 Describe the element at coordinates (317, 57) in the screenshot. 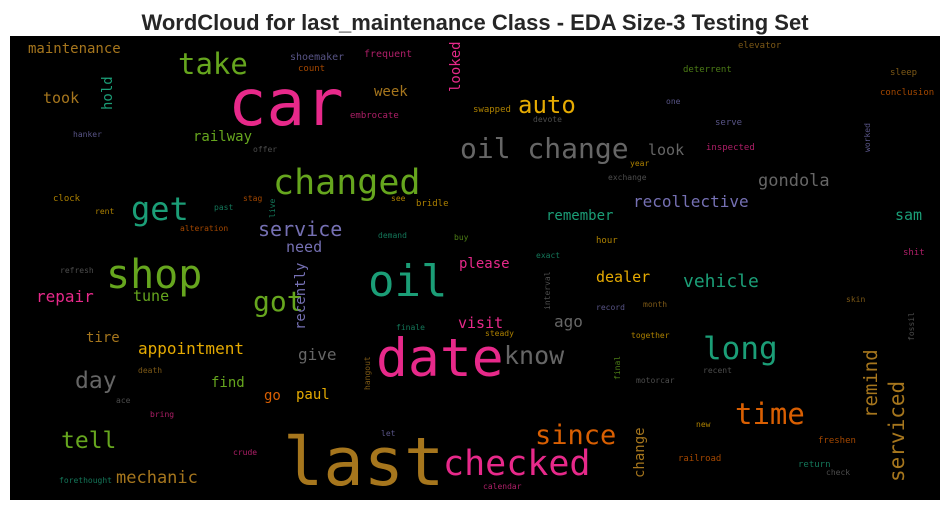

I see `word: shoemaker` at that location.